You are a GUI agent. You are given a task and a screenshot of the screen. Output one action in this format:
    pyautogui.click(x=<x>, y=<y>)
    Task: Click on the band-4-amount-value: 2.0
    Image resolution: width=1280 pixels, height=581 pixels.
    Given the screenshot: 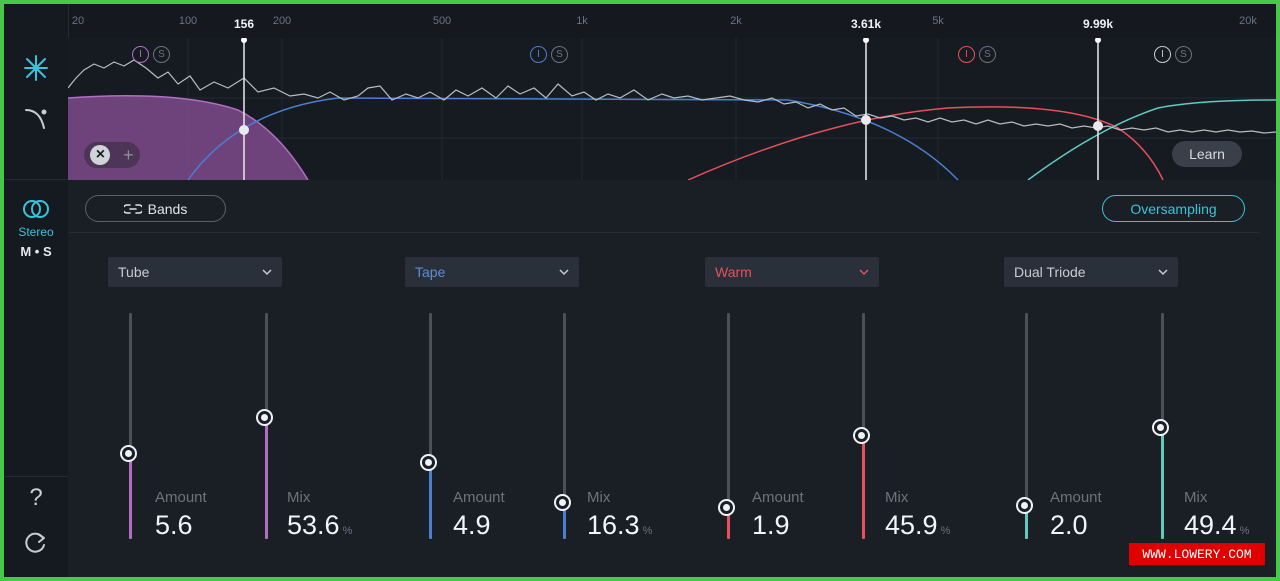 What is the action you would take?
    pyautogui.click(x=1069, y=525)
    